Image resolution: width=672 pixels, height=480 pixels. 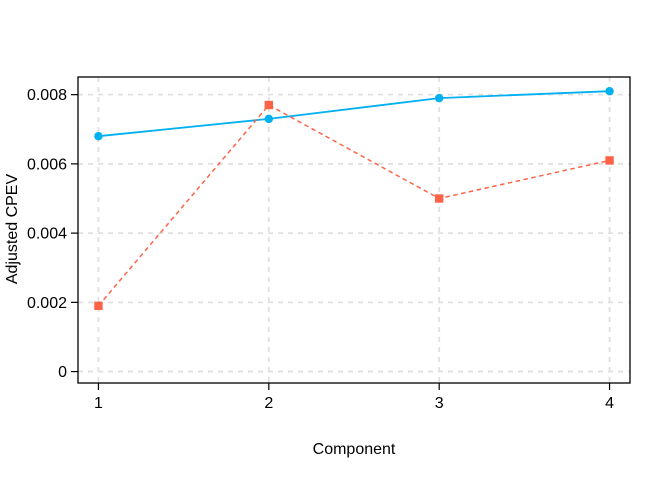 I want to click on x-tick-label: 1, so click(x=98, y=403).